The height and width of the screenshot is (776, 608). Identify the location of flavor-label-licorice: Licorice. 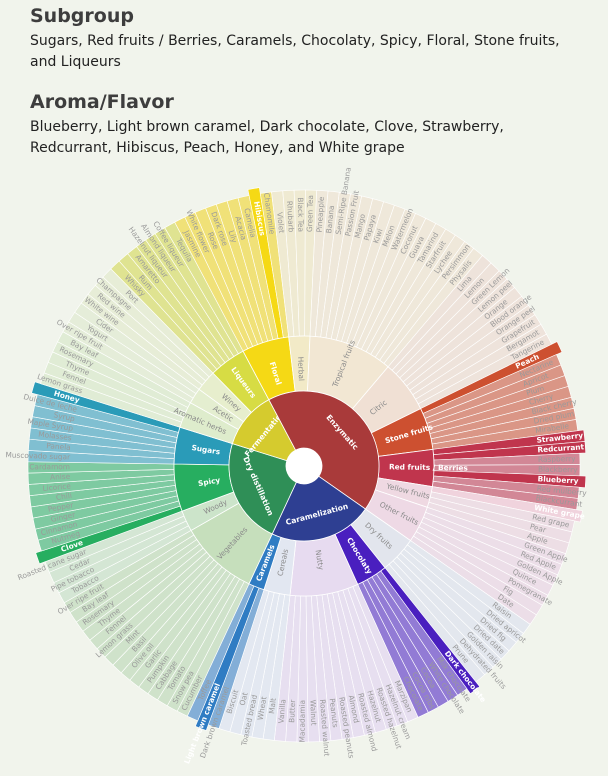
(57, 486).